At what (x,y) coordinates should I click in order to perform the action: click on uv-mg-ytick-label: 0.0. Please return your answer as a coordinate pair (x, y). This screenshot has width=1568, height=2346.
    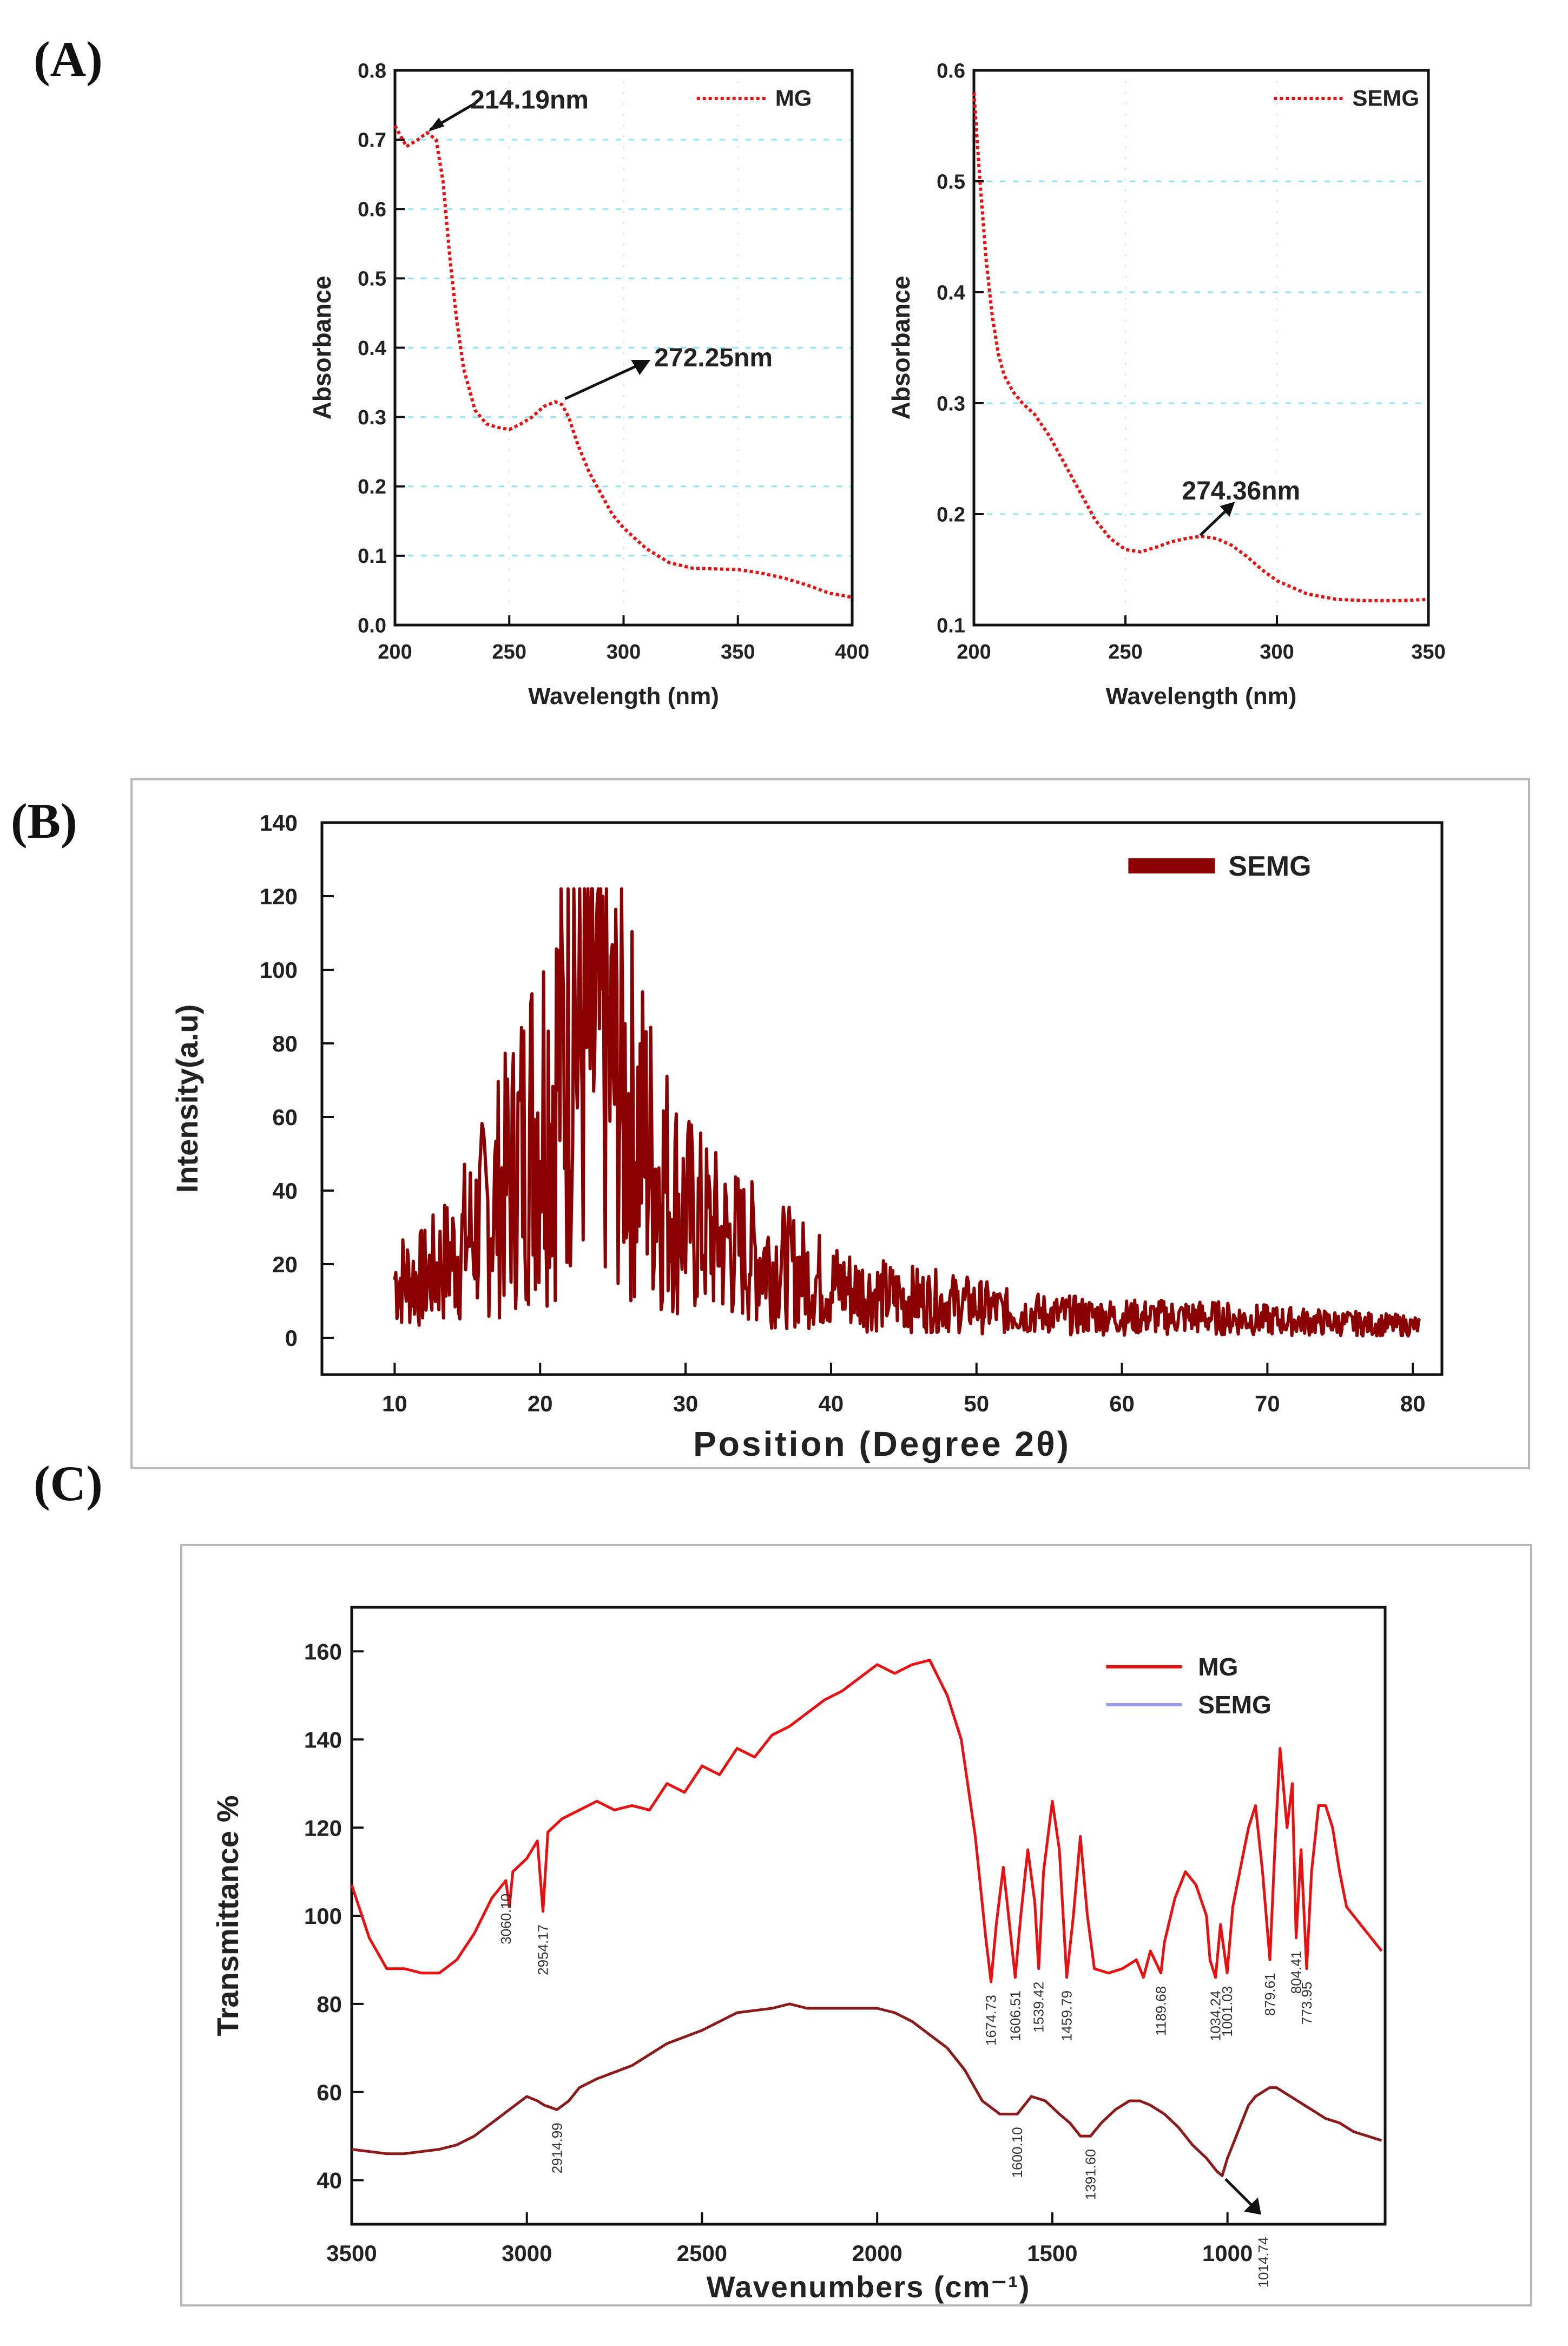
    Looking at the image, I should click on (372, 625).